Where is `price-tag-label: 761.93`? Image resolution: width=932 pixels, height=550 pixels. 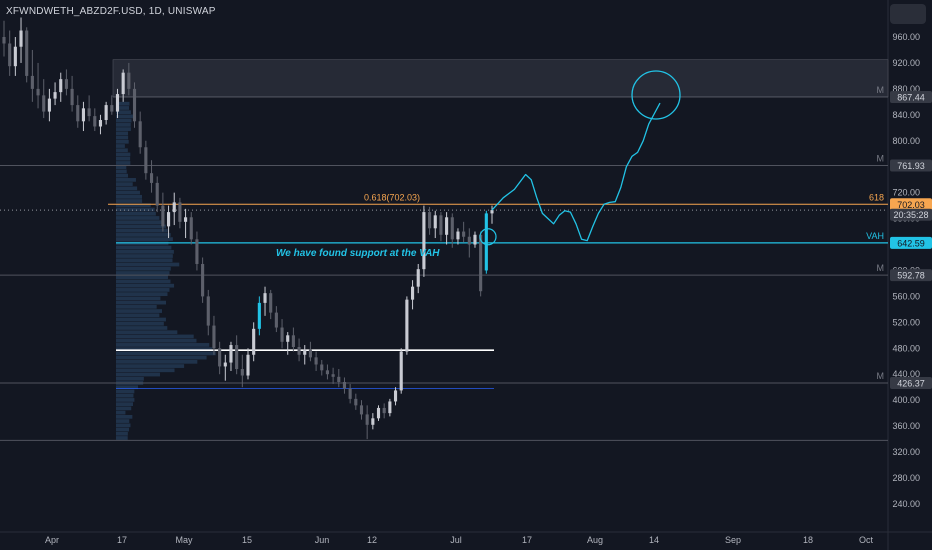
price-tag-label: 761.93 is located at coordinates (911, 166).